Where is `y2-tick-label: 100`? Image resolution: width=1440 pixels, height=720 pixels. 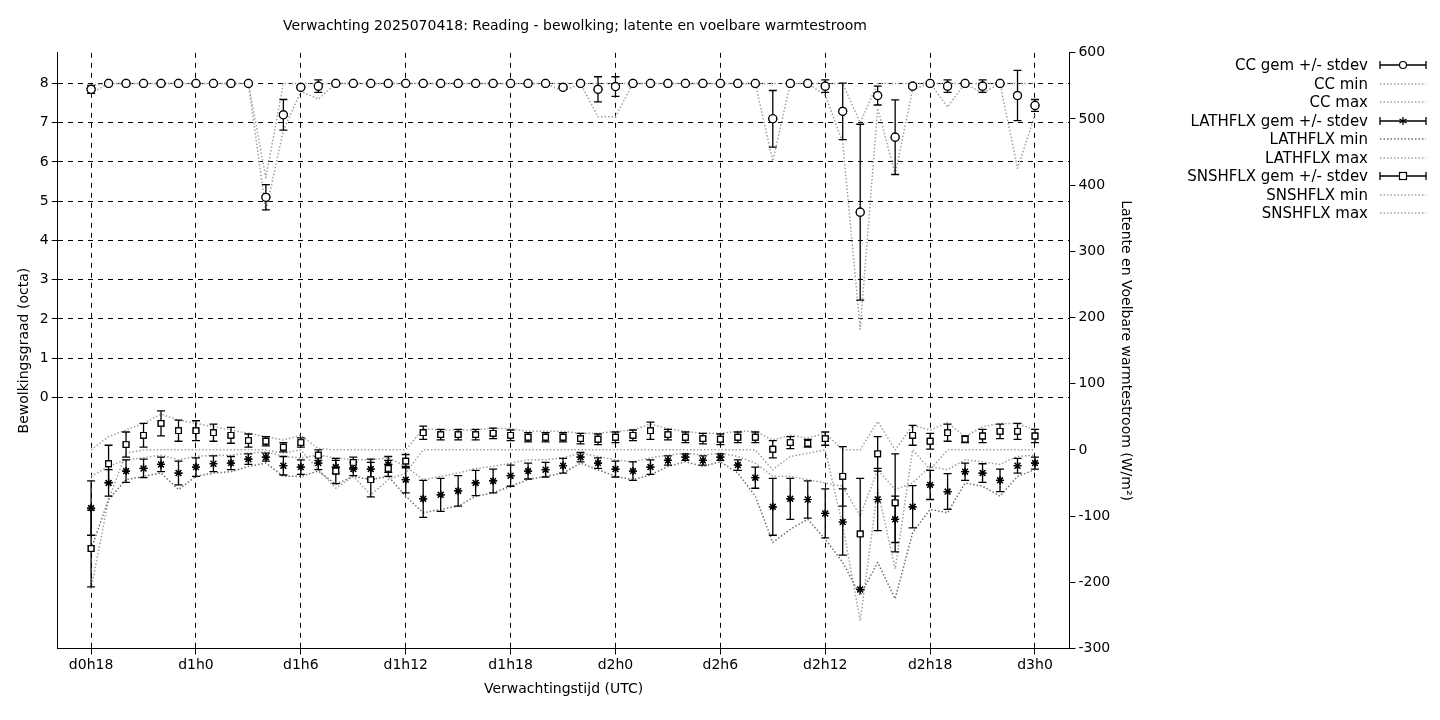
y2-tick-label: 100 is located at coordinates (1092, 382).